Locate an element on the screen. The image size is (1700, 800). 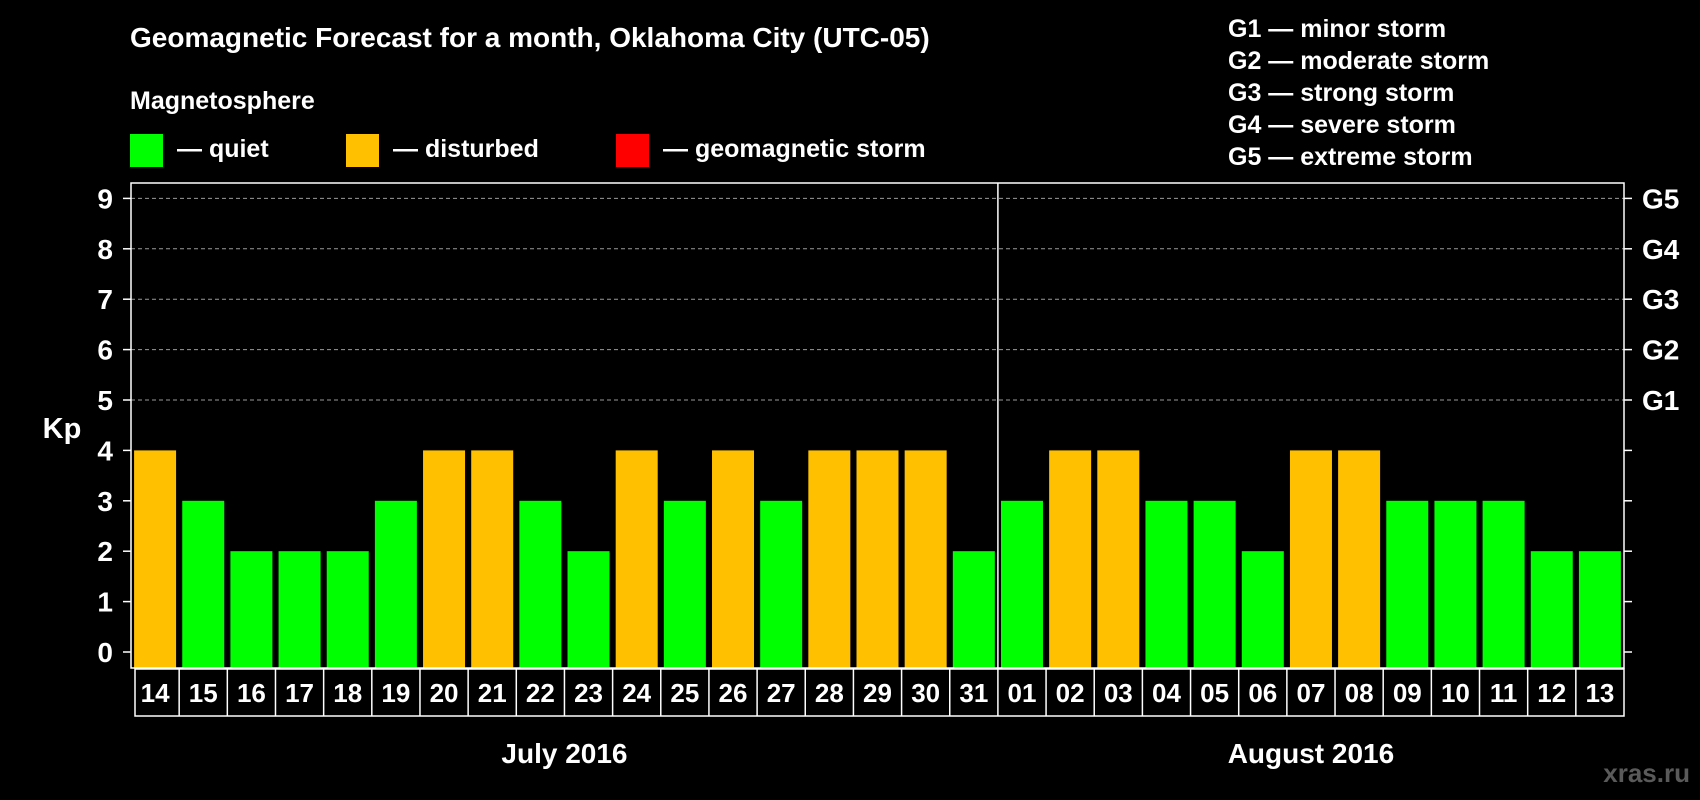
legend-swatch-disturbed is located at coordinates (362, 150).